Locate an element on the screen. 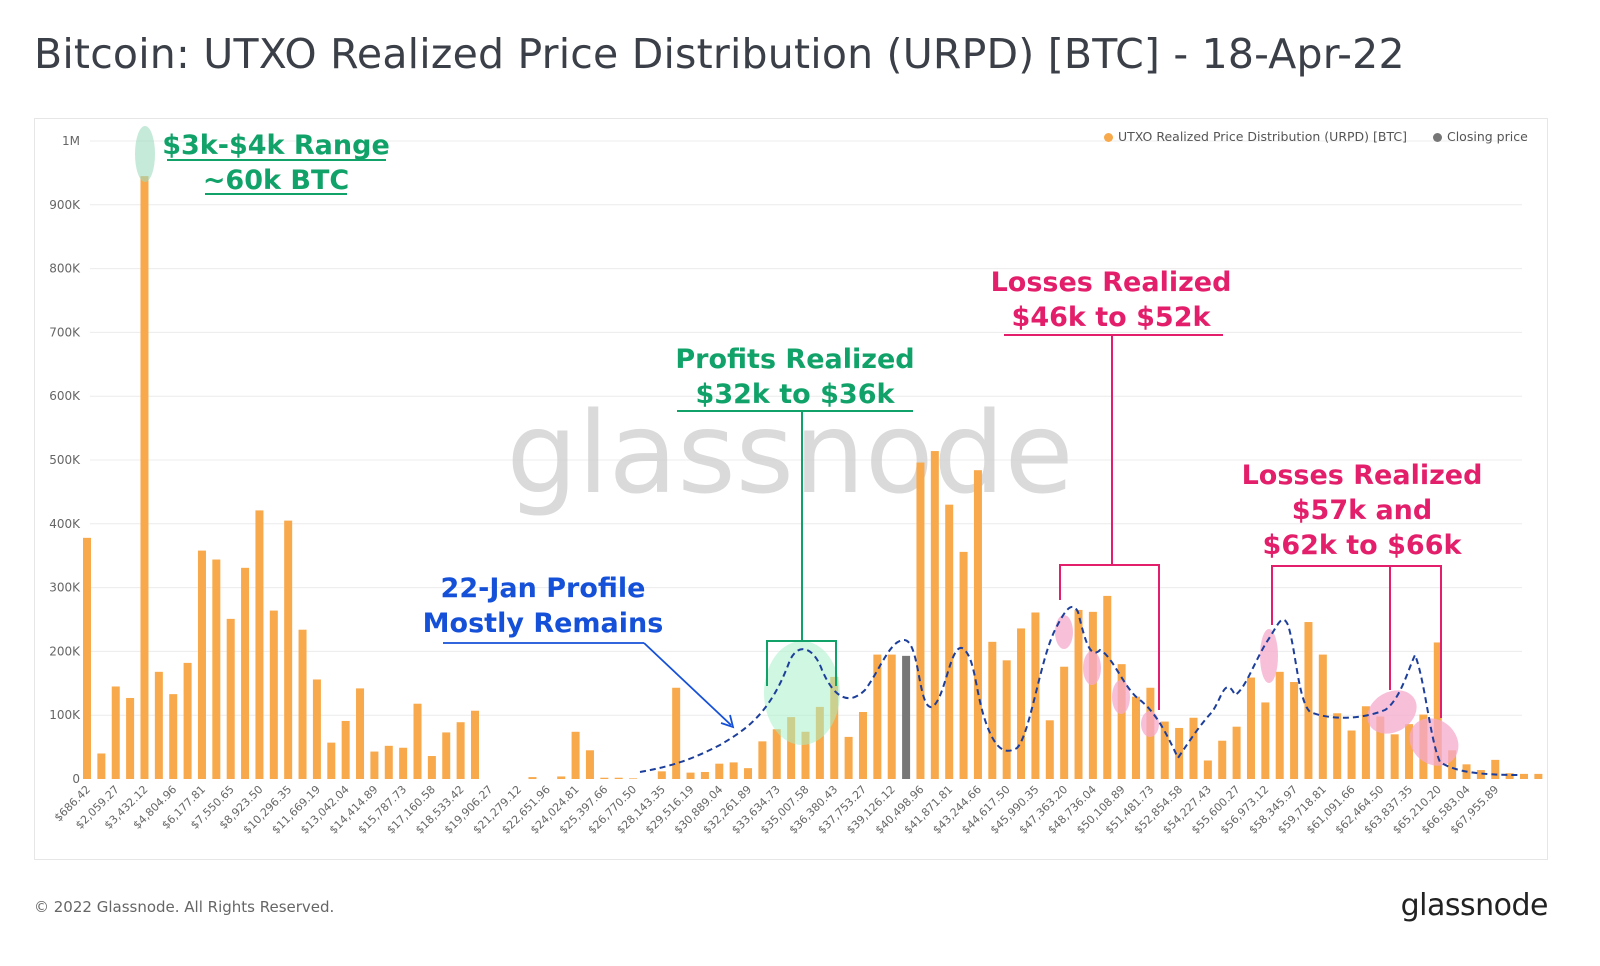  y-tick-label: 400K is located at coordinates (65, 524).